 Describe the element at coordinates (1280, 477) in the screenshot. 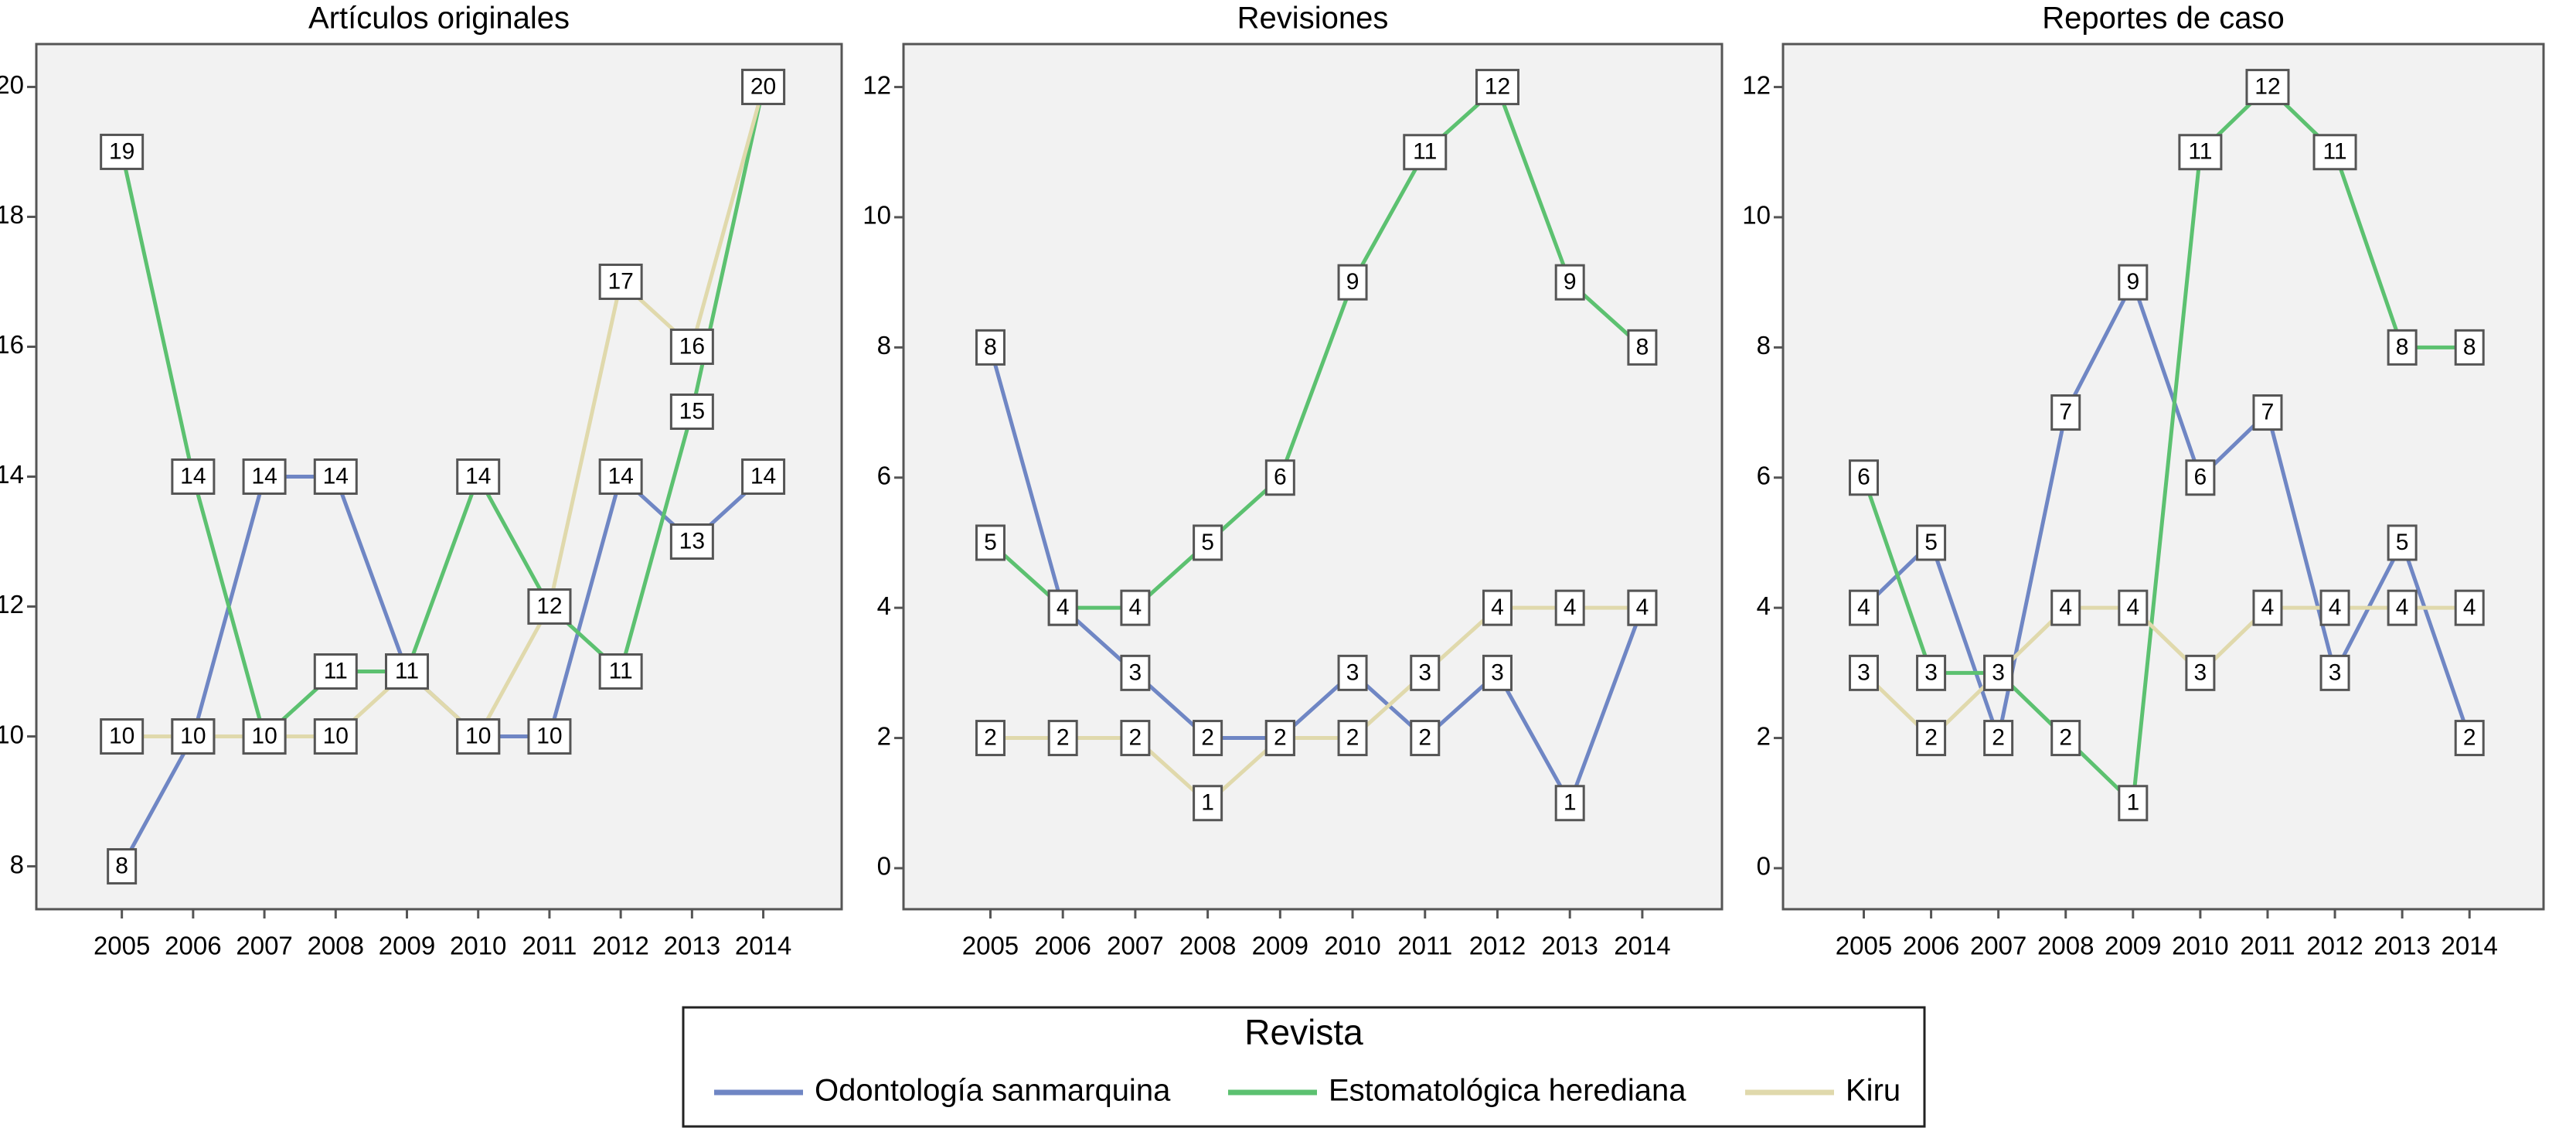

I see `data-label: 6` at that location.